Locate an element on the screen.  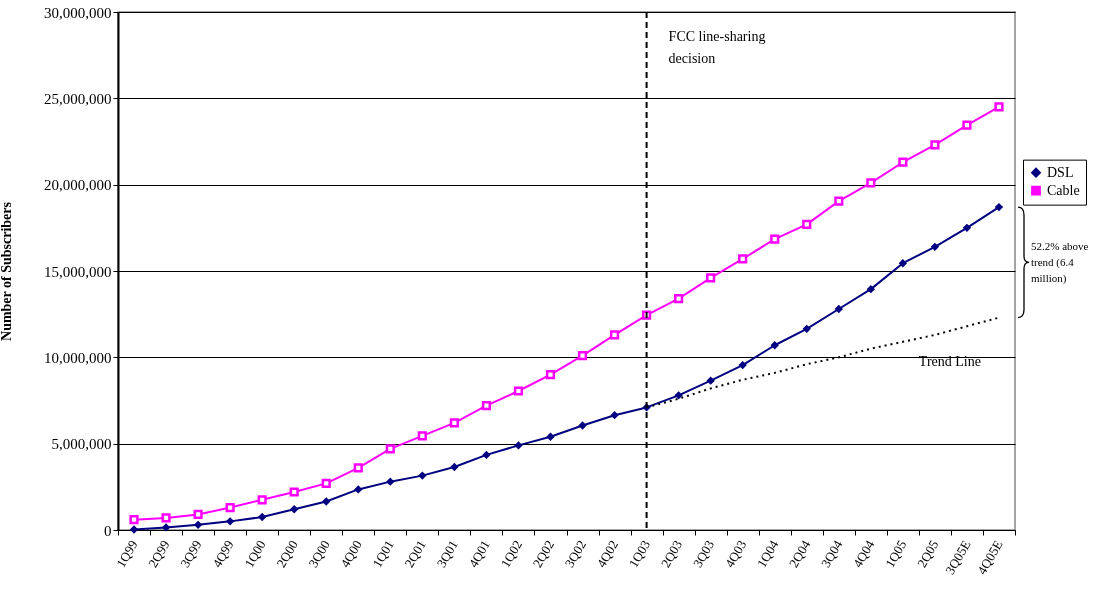
legend-label: Cable is located at coordinates (1063, 190).